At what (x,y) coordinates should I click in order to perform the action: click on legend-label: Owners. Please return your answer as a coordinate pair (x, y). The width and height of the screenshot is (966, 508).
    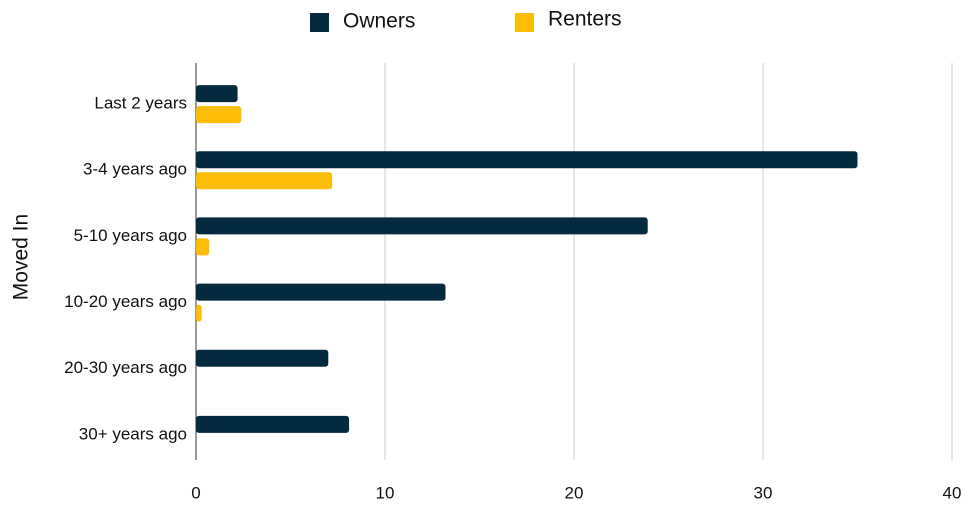
    Looking at the image, I should click on (379, 21).